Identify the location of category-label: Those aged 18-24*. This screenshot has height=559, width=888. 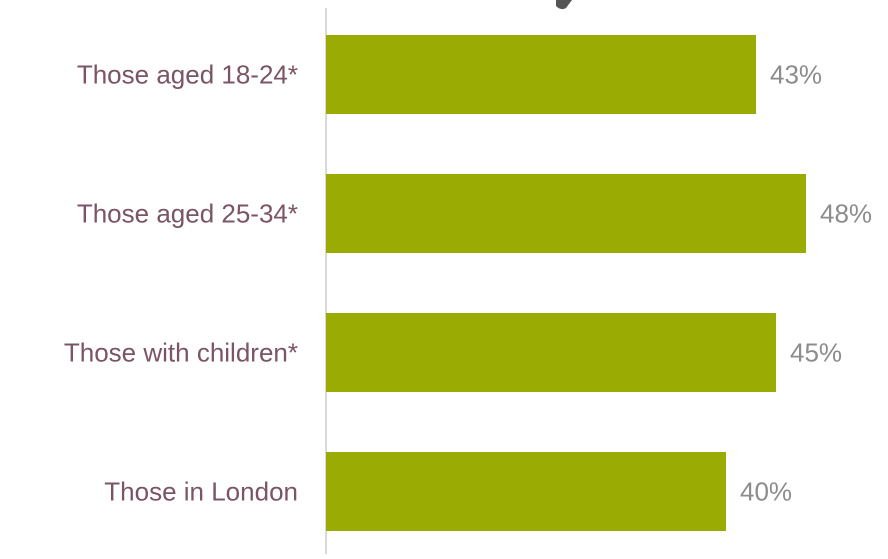
(187, 75).